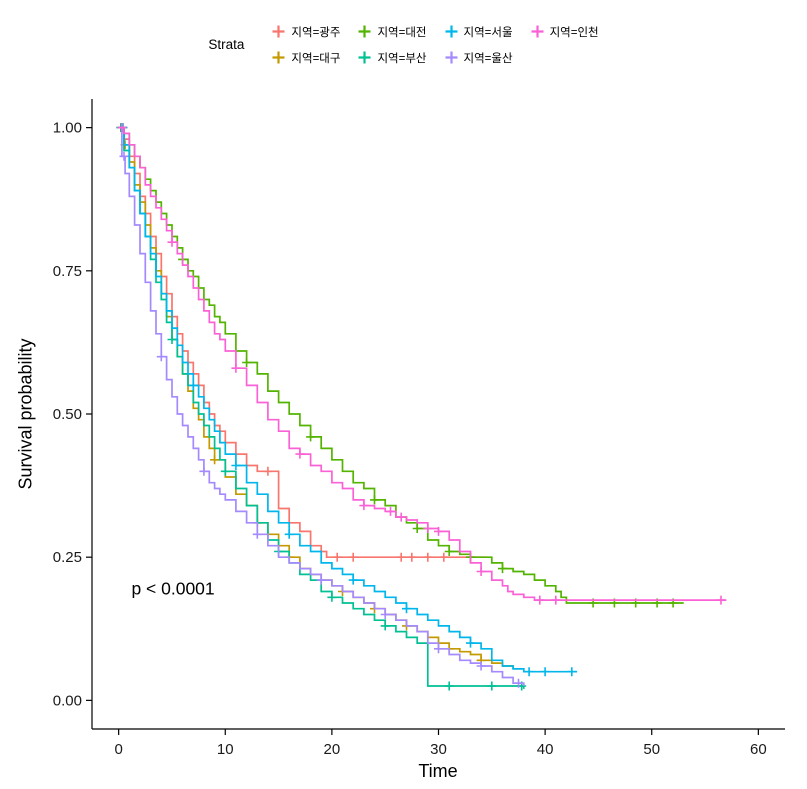  I want to click on x-tick-label: 30, so click(438, 749).